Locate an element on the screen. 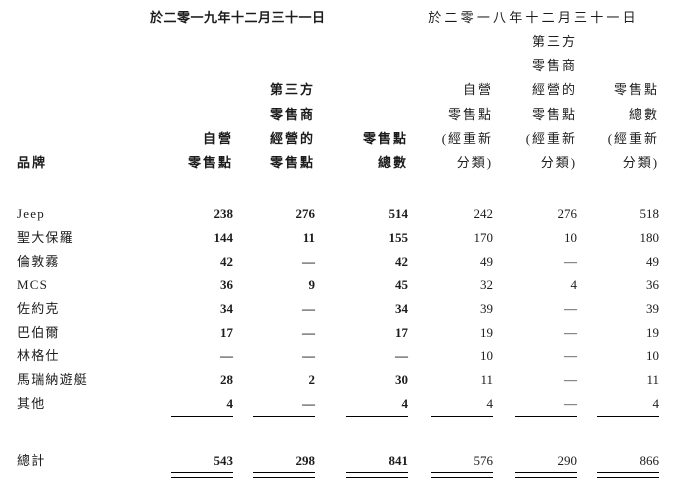  brand-cell: 其他 is located at coordinates (31, 403).